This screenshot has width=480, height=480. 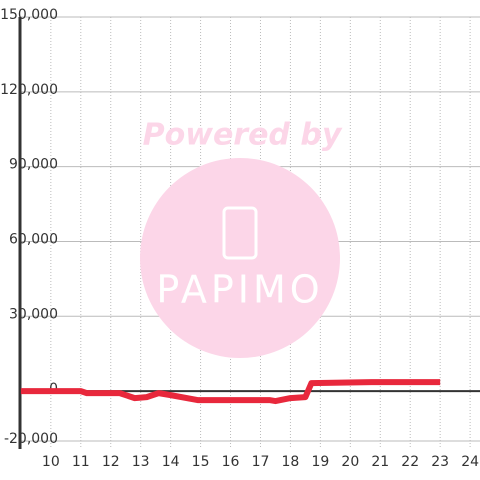 What do you see at coordinates (111, 462) in the screenshot?
I see `x-tick-label: 12` at bounding box center [111, 462].